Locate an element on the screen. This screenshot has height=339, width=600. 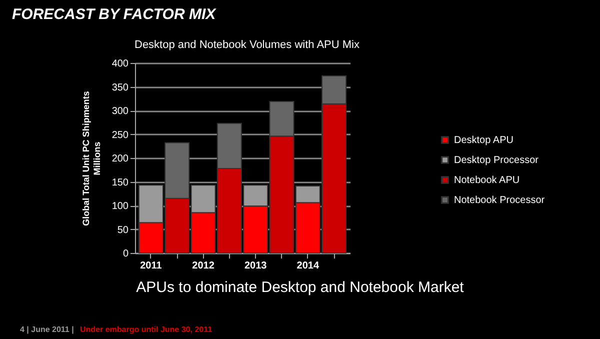
y-tick-label: 300 is located at coordinates (120, 111).